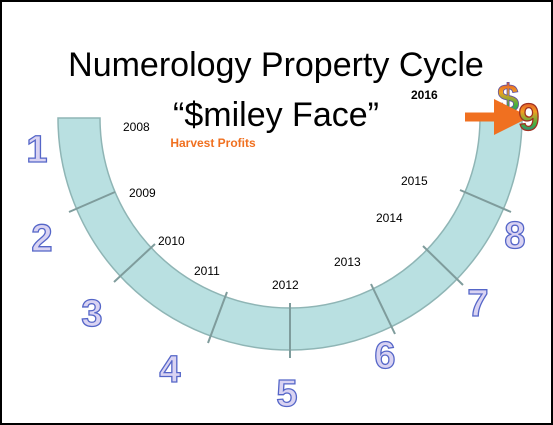 The width and height of the screenshot is (553, 425). What do you see at coordinates (207, 271) in the screenshot?
I see `year: 2011` at bounding box center [207, 271].